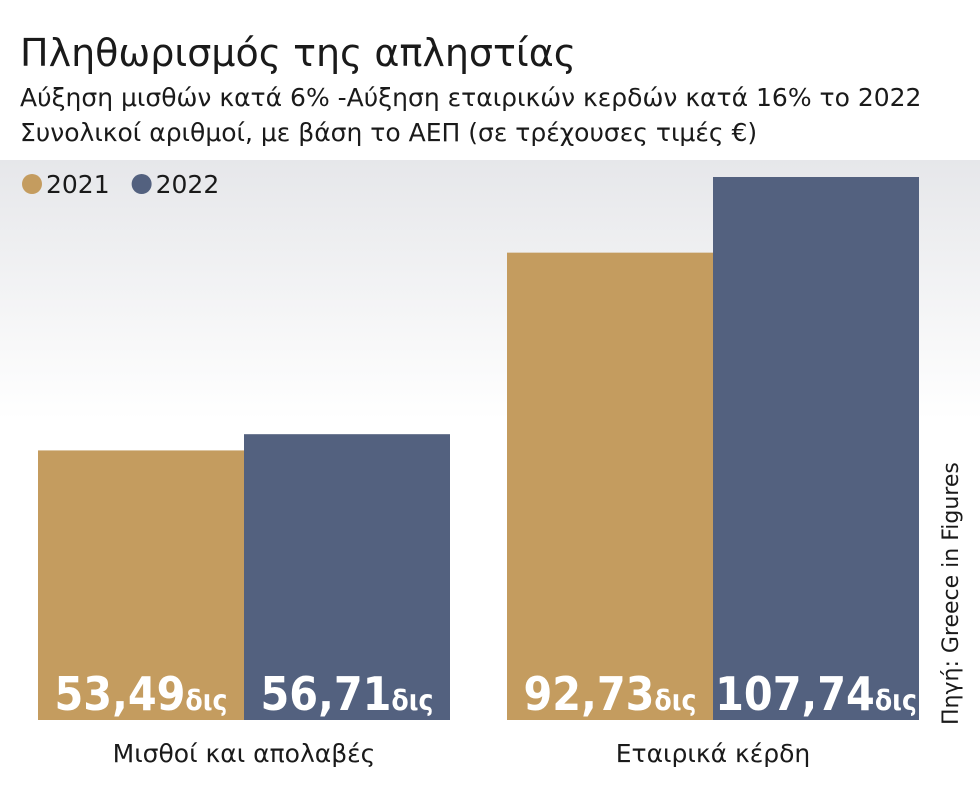  I want to click on legend-label: 2022, so click(188, 184).